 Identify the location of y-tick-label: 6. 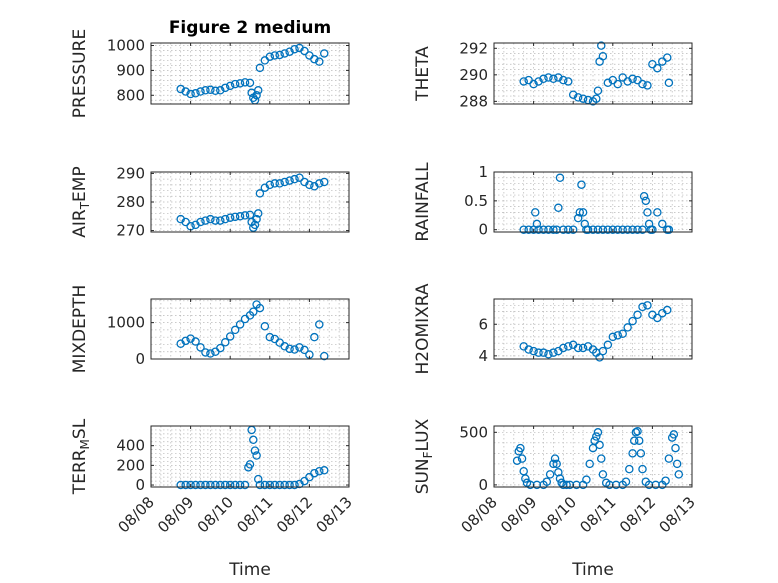
(483, 324).